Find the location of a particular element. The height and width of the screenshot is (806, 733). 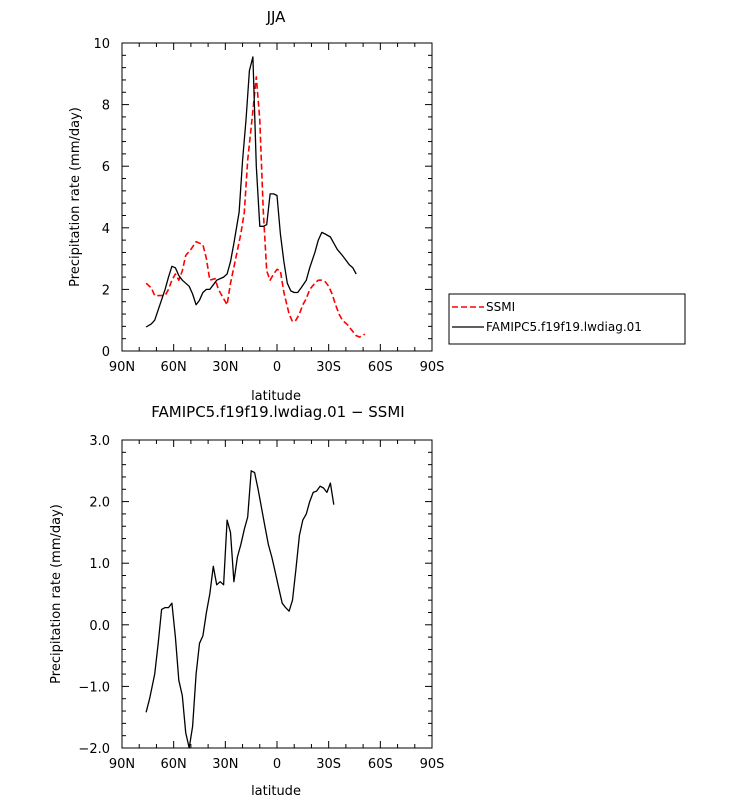

bottom-x-tick-label: 0 is located at coordinates (277, 764).